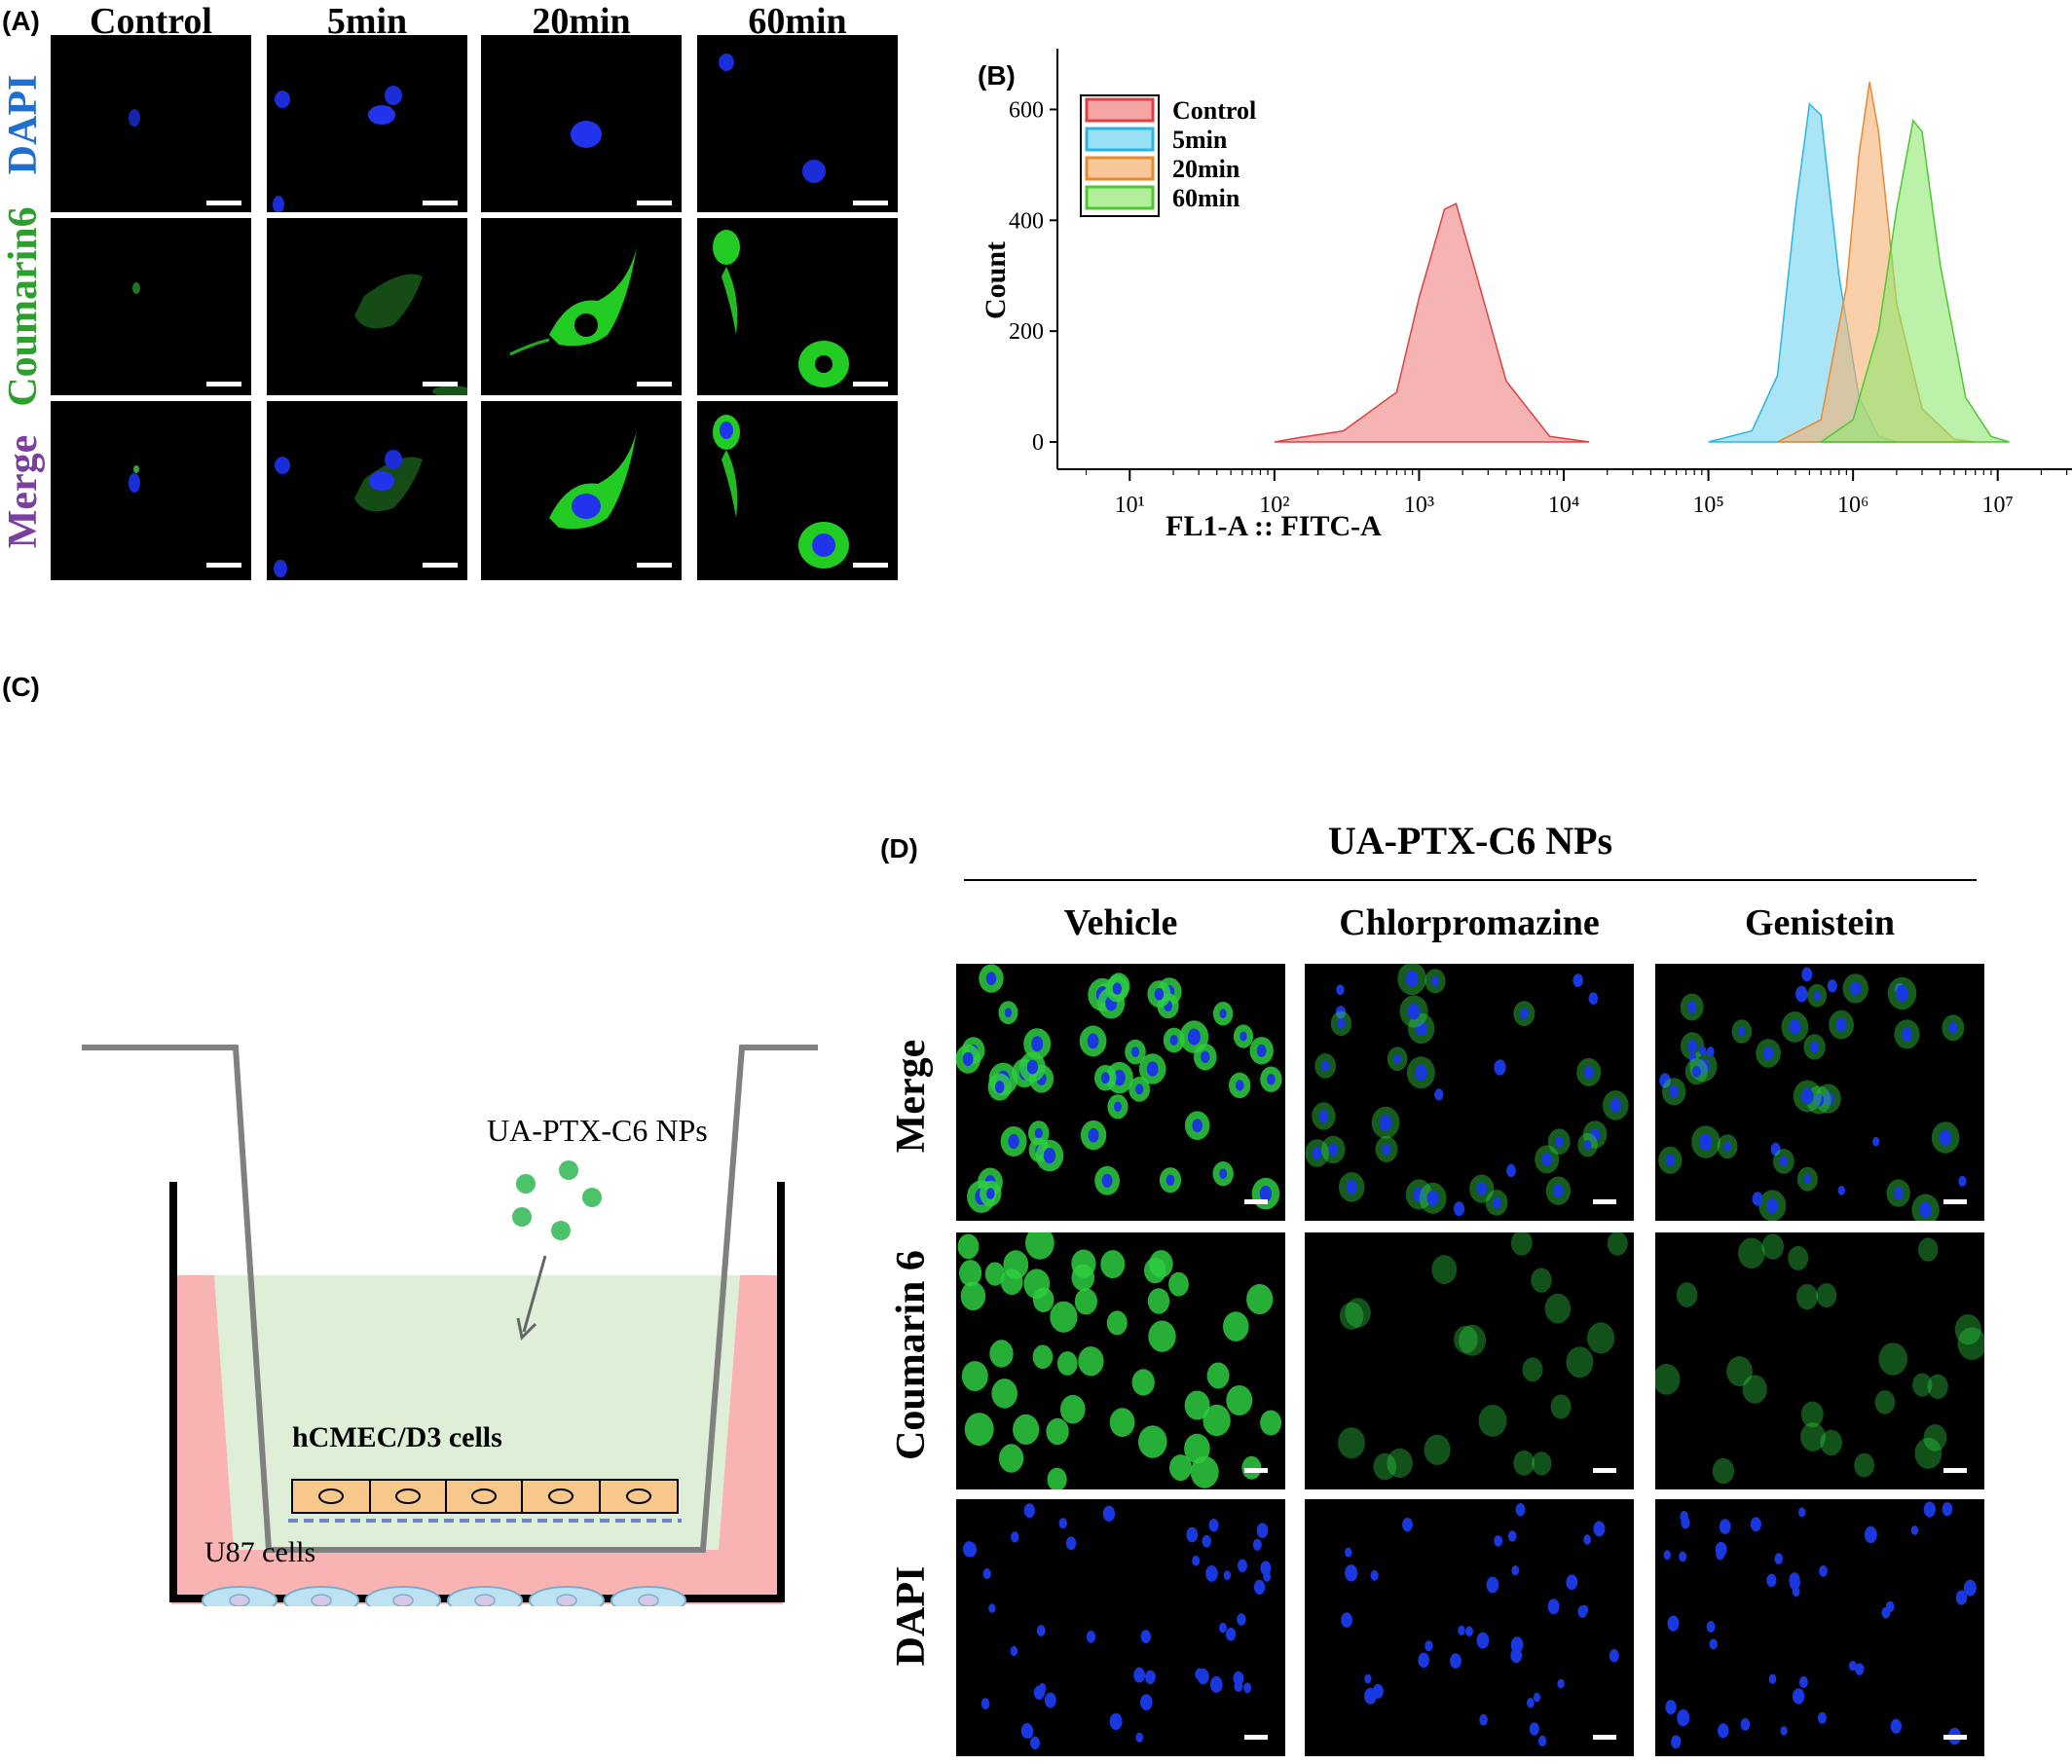 This screenshot has height=1764, width=2072. Describe the element at coordinates (911, 1096) in the screenshot. I see `panel-d-row-merge: Merge` at that location.